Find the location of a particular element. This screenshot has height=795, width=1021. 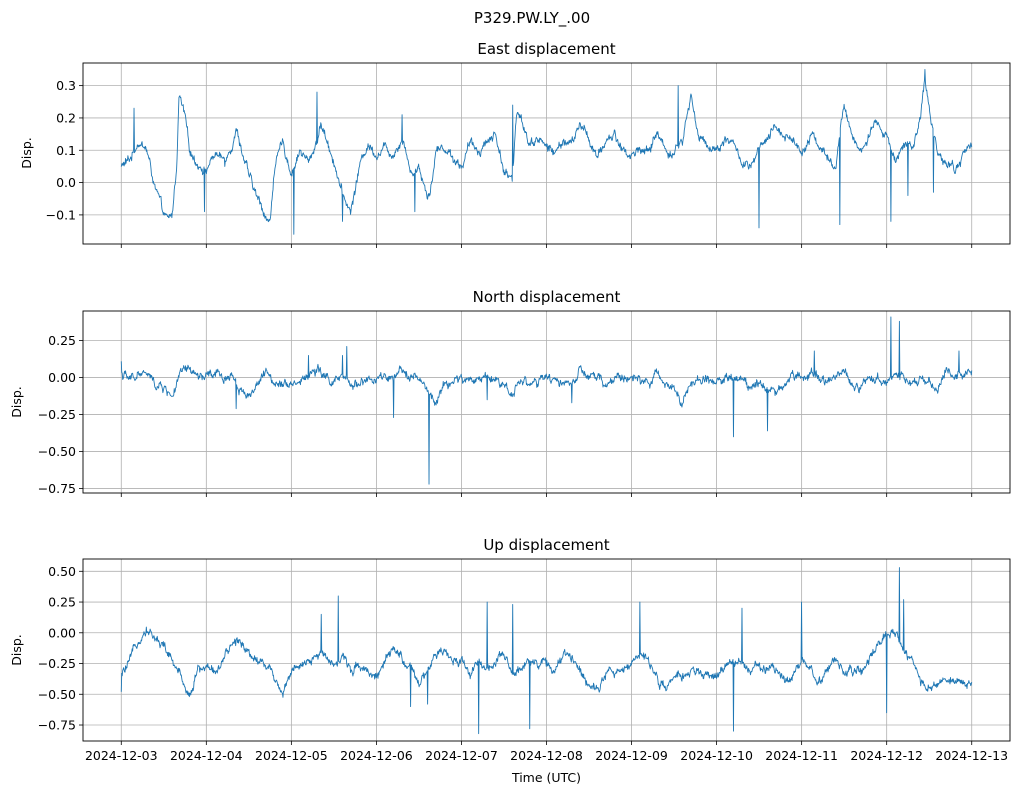

x-tick-label: 2024-12-06 is located at coordinates (376, 755).